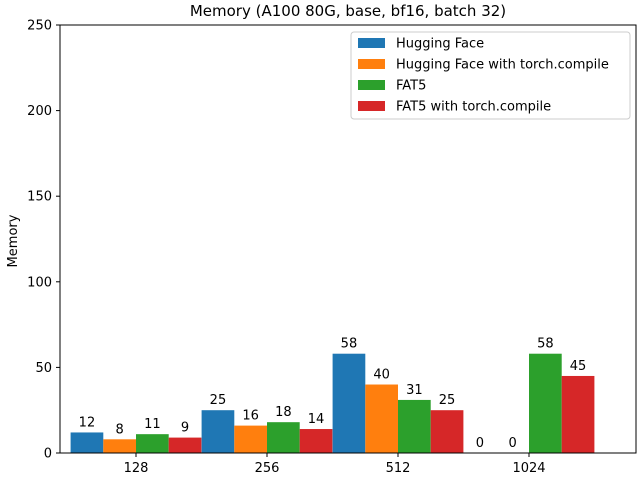 The image size is (640, 480). I want to click on data-label: 40, so click(381, 375).